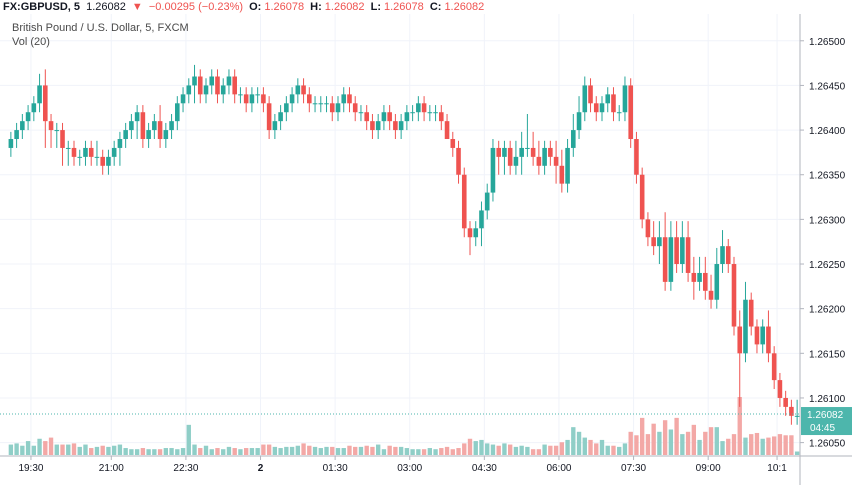 This screenshot has width=852, height=485. I want to click on volume-indicator-label: Vol (20), so click(31, 42).